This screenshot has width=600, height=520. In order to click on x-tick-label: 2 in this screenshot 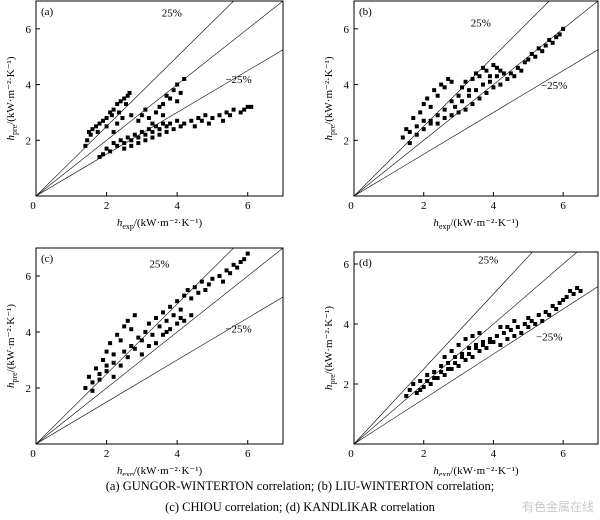, I will do `click(424, 206)`.